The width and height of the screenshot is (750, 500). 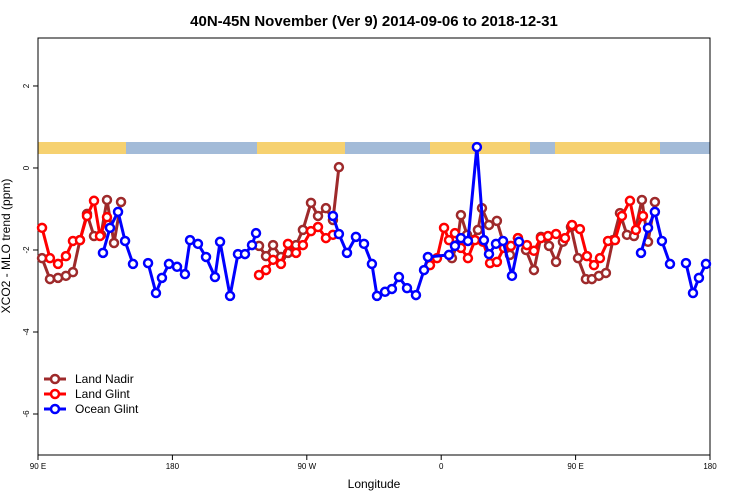 What do you see at coordinates (6, 246) in the screenshot?
I see `y-axis-label: XCO2 - MLO trend (ppm)` at bounding box center [6, 246].